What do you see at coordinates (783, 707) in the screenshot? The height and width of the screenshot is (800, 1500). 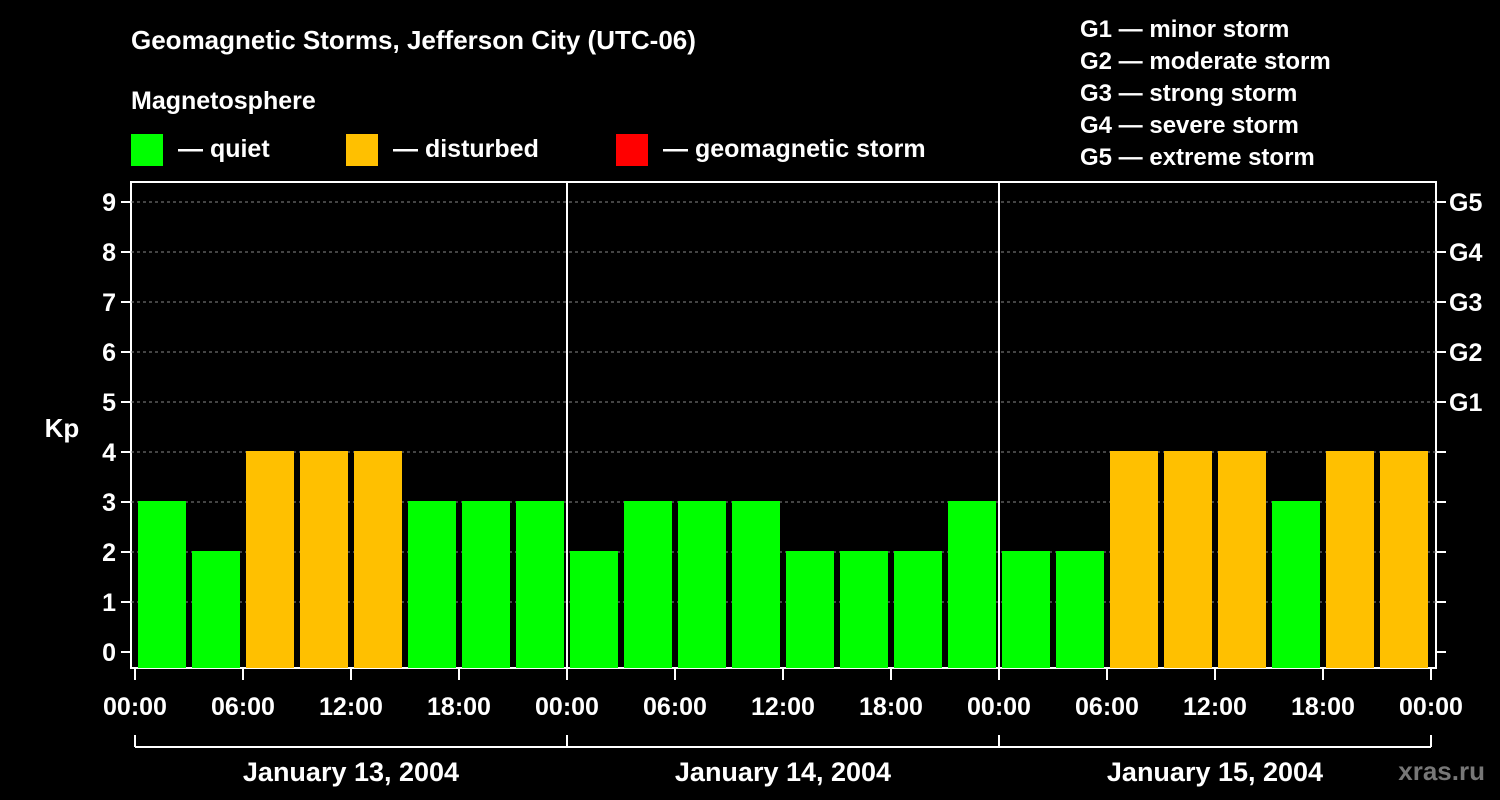 I see `x-tick-label-6: 12:00` at bounding box center [783, 707].